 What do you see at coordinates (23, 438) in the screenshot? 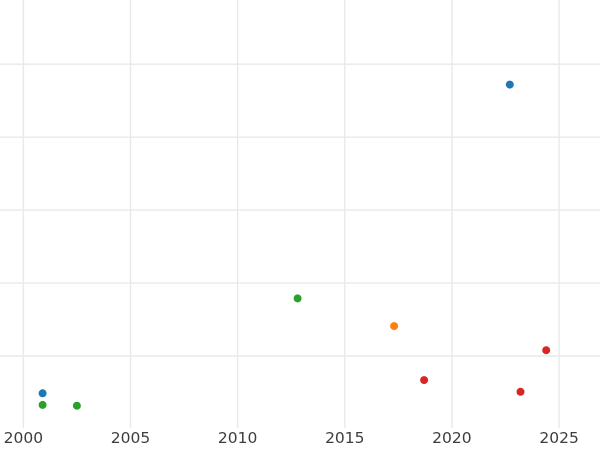
I see `x-tick-label: 2000` at bounding box center [23, 438].